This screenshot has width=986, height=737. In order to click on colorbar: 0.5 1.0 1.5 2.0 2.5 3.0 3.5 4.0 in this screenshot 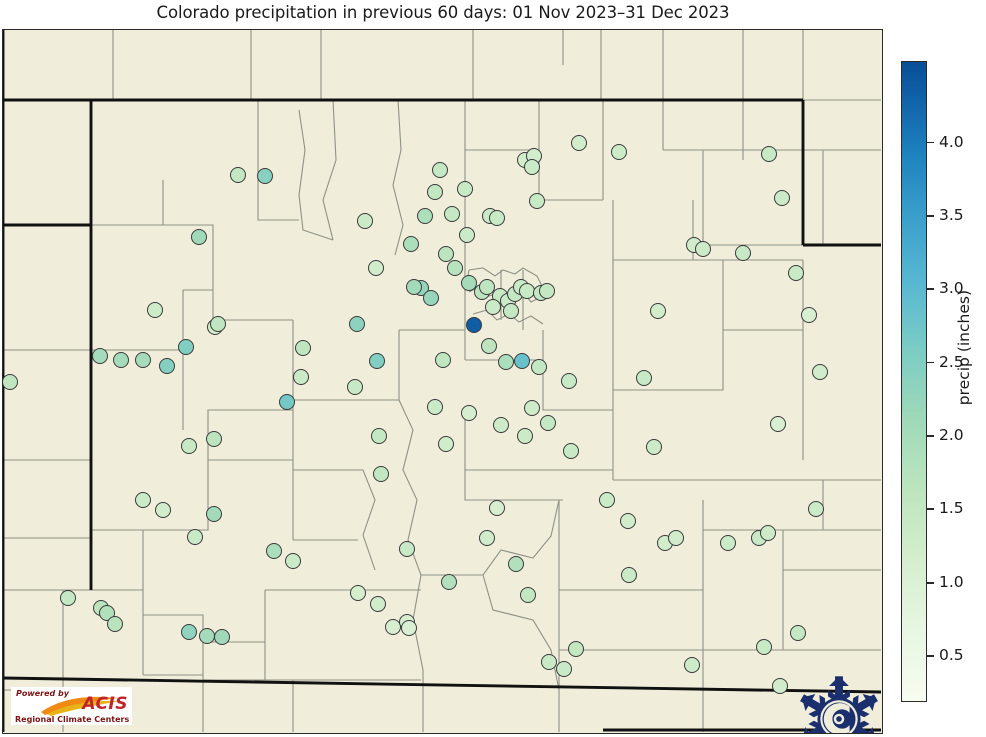, I will do `click(932, 381)`.